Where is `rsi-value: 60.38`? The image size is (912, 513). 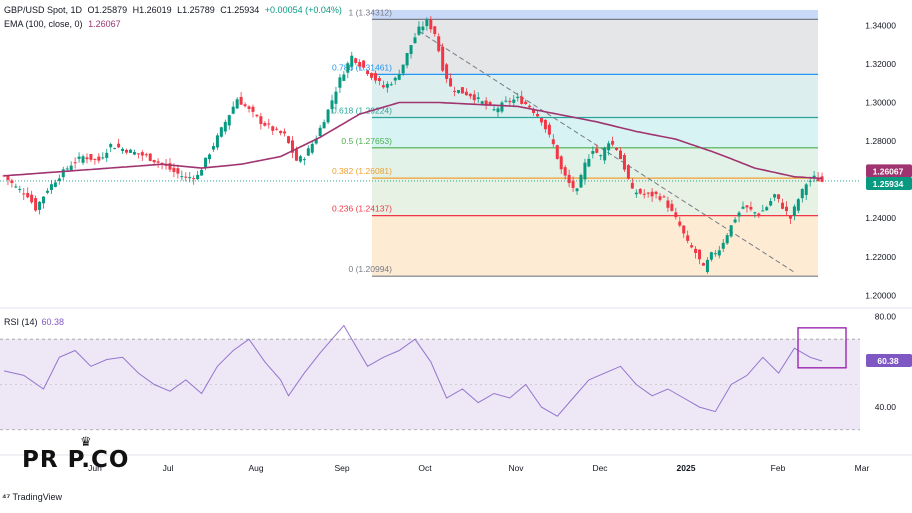
rsi-value: 60.38 is located at coordinates (53, 322).